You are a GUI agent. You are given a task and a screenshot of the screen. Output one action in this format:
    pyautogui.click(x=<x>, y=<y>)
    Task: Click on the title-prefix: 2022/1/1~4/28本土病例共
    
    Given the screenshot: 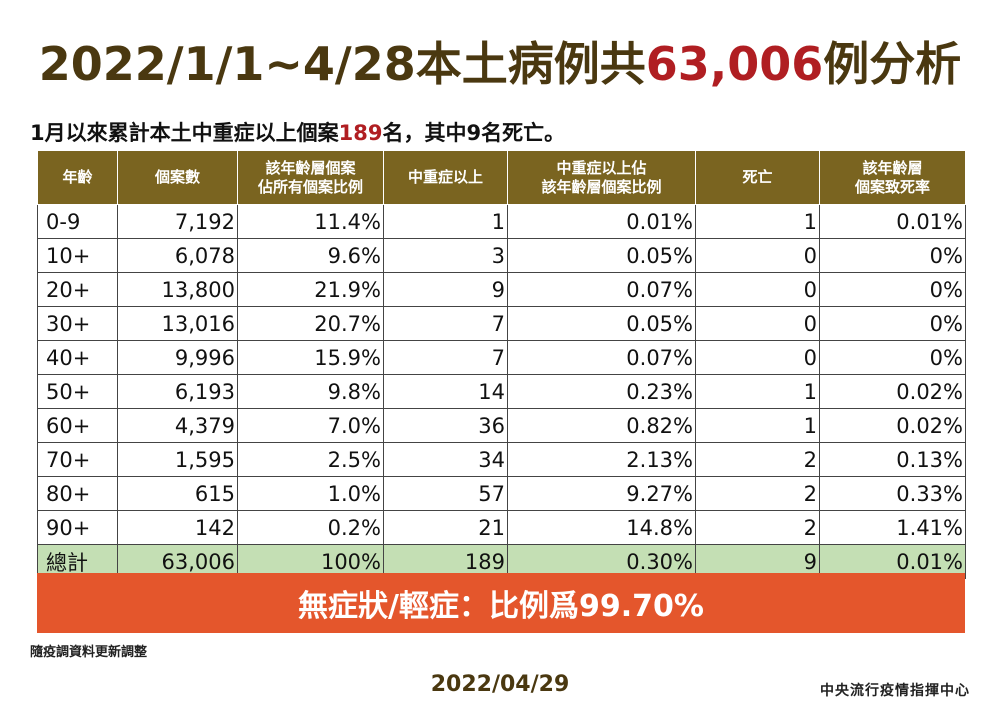 What is the action you would take?
    pyautogui.click(x=342, y=64)
    